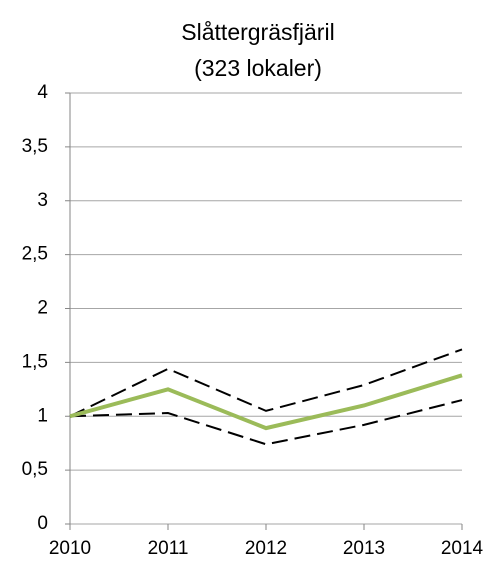  Describe the element at coordinates (35, 469) in the screenshot. I see `y-tick-label: 0,5` at that location.